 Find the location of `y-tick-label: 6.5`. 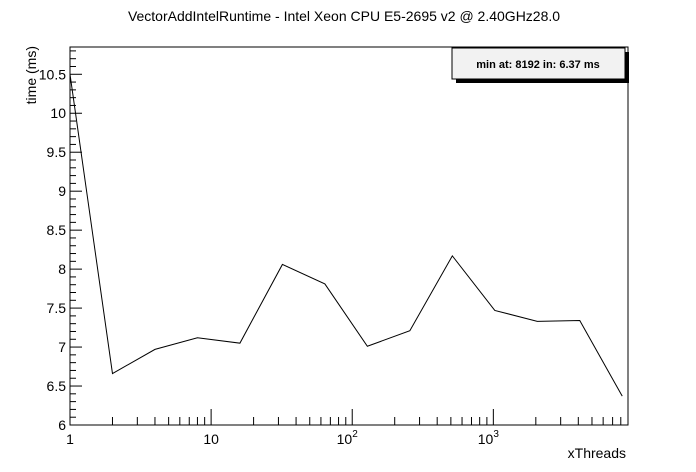

y-tick-label: 6.5 is located at coordinates (57, 386).